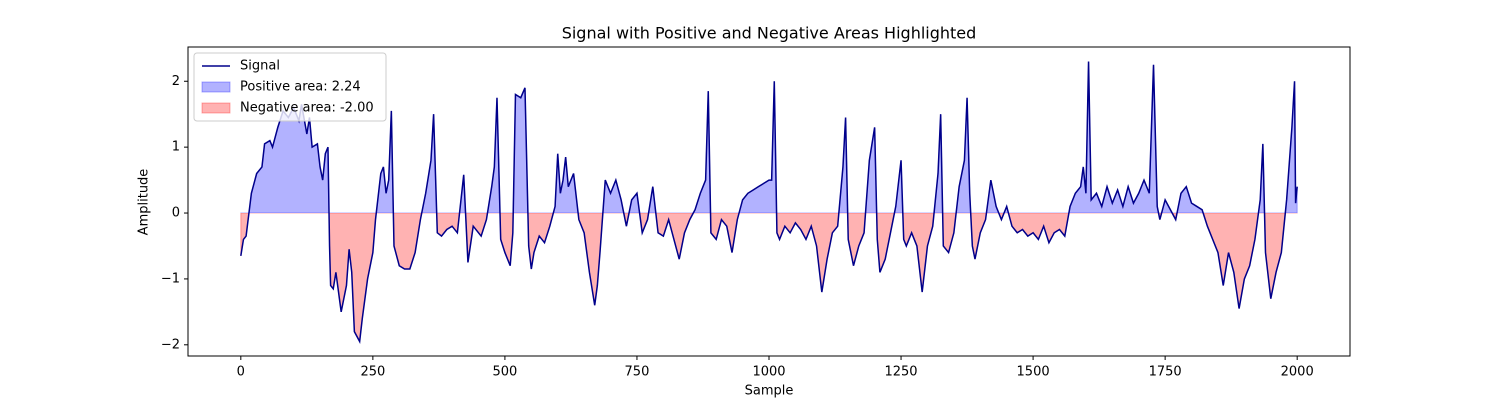 The image size is (1500, 404). I want to click on x-tick-label: 1750, so click(1165, 372).